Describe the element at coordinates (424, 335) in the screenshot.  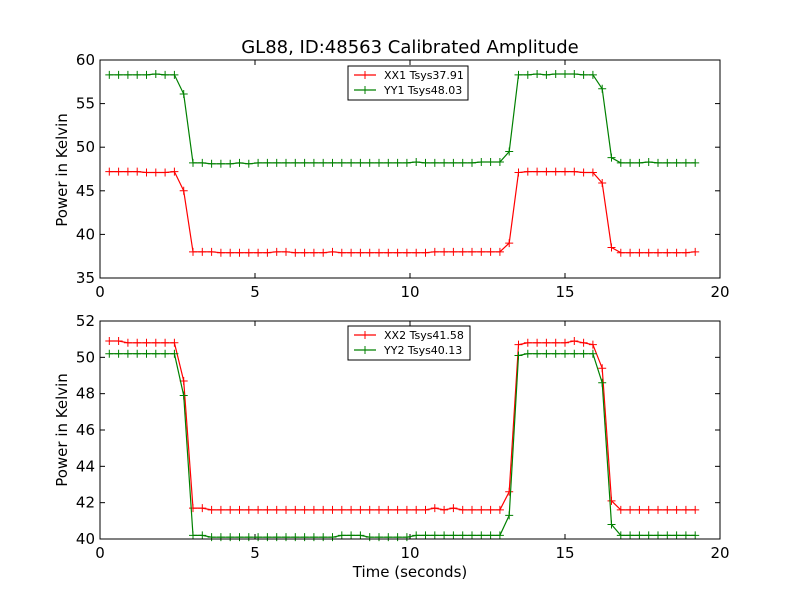
I see `legend-label: XX2 Tsys41.58` at that location.